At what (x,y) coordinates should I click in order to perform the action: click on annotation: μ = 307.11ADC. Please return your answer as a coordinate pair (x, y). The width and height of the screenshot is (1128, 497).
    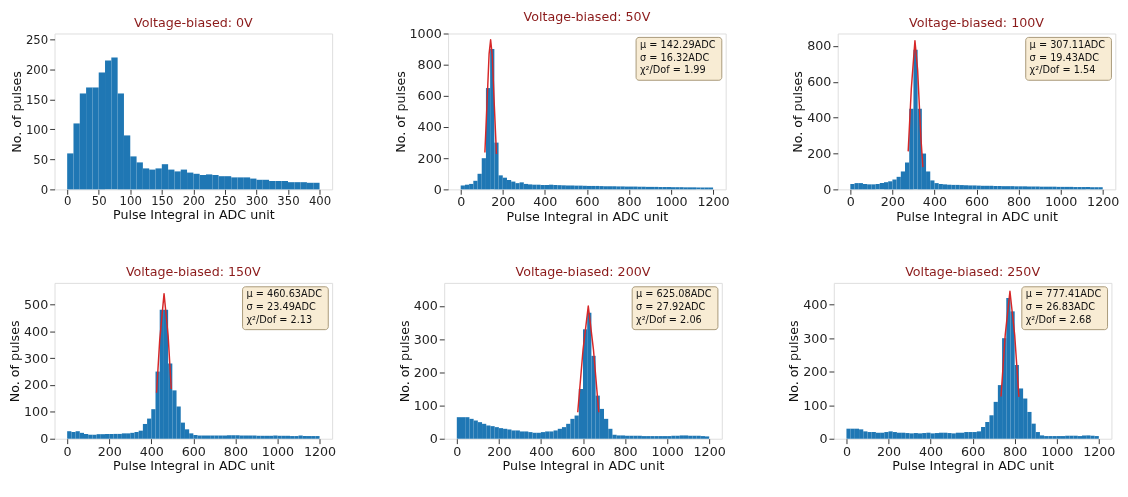
    Looking at the image, I should click on (1067, 45).